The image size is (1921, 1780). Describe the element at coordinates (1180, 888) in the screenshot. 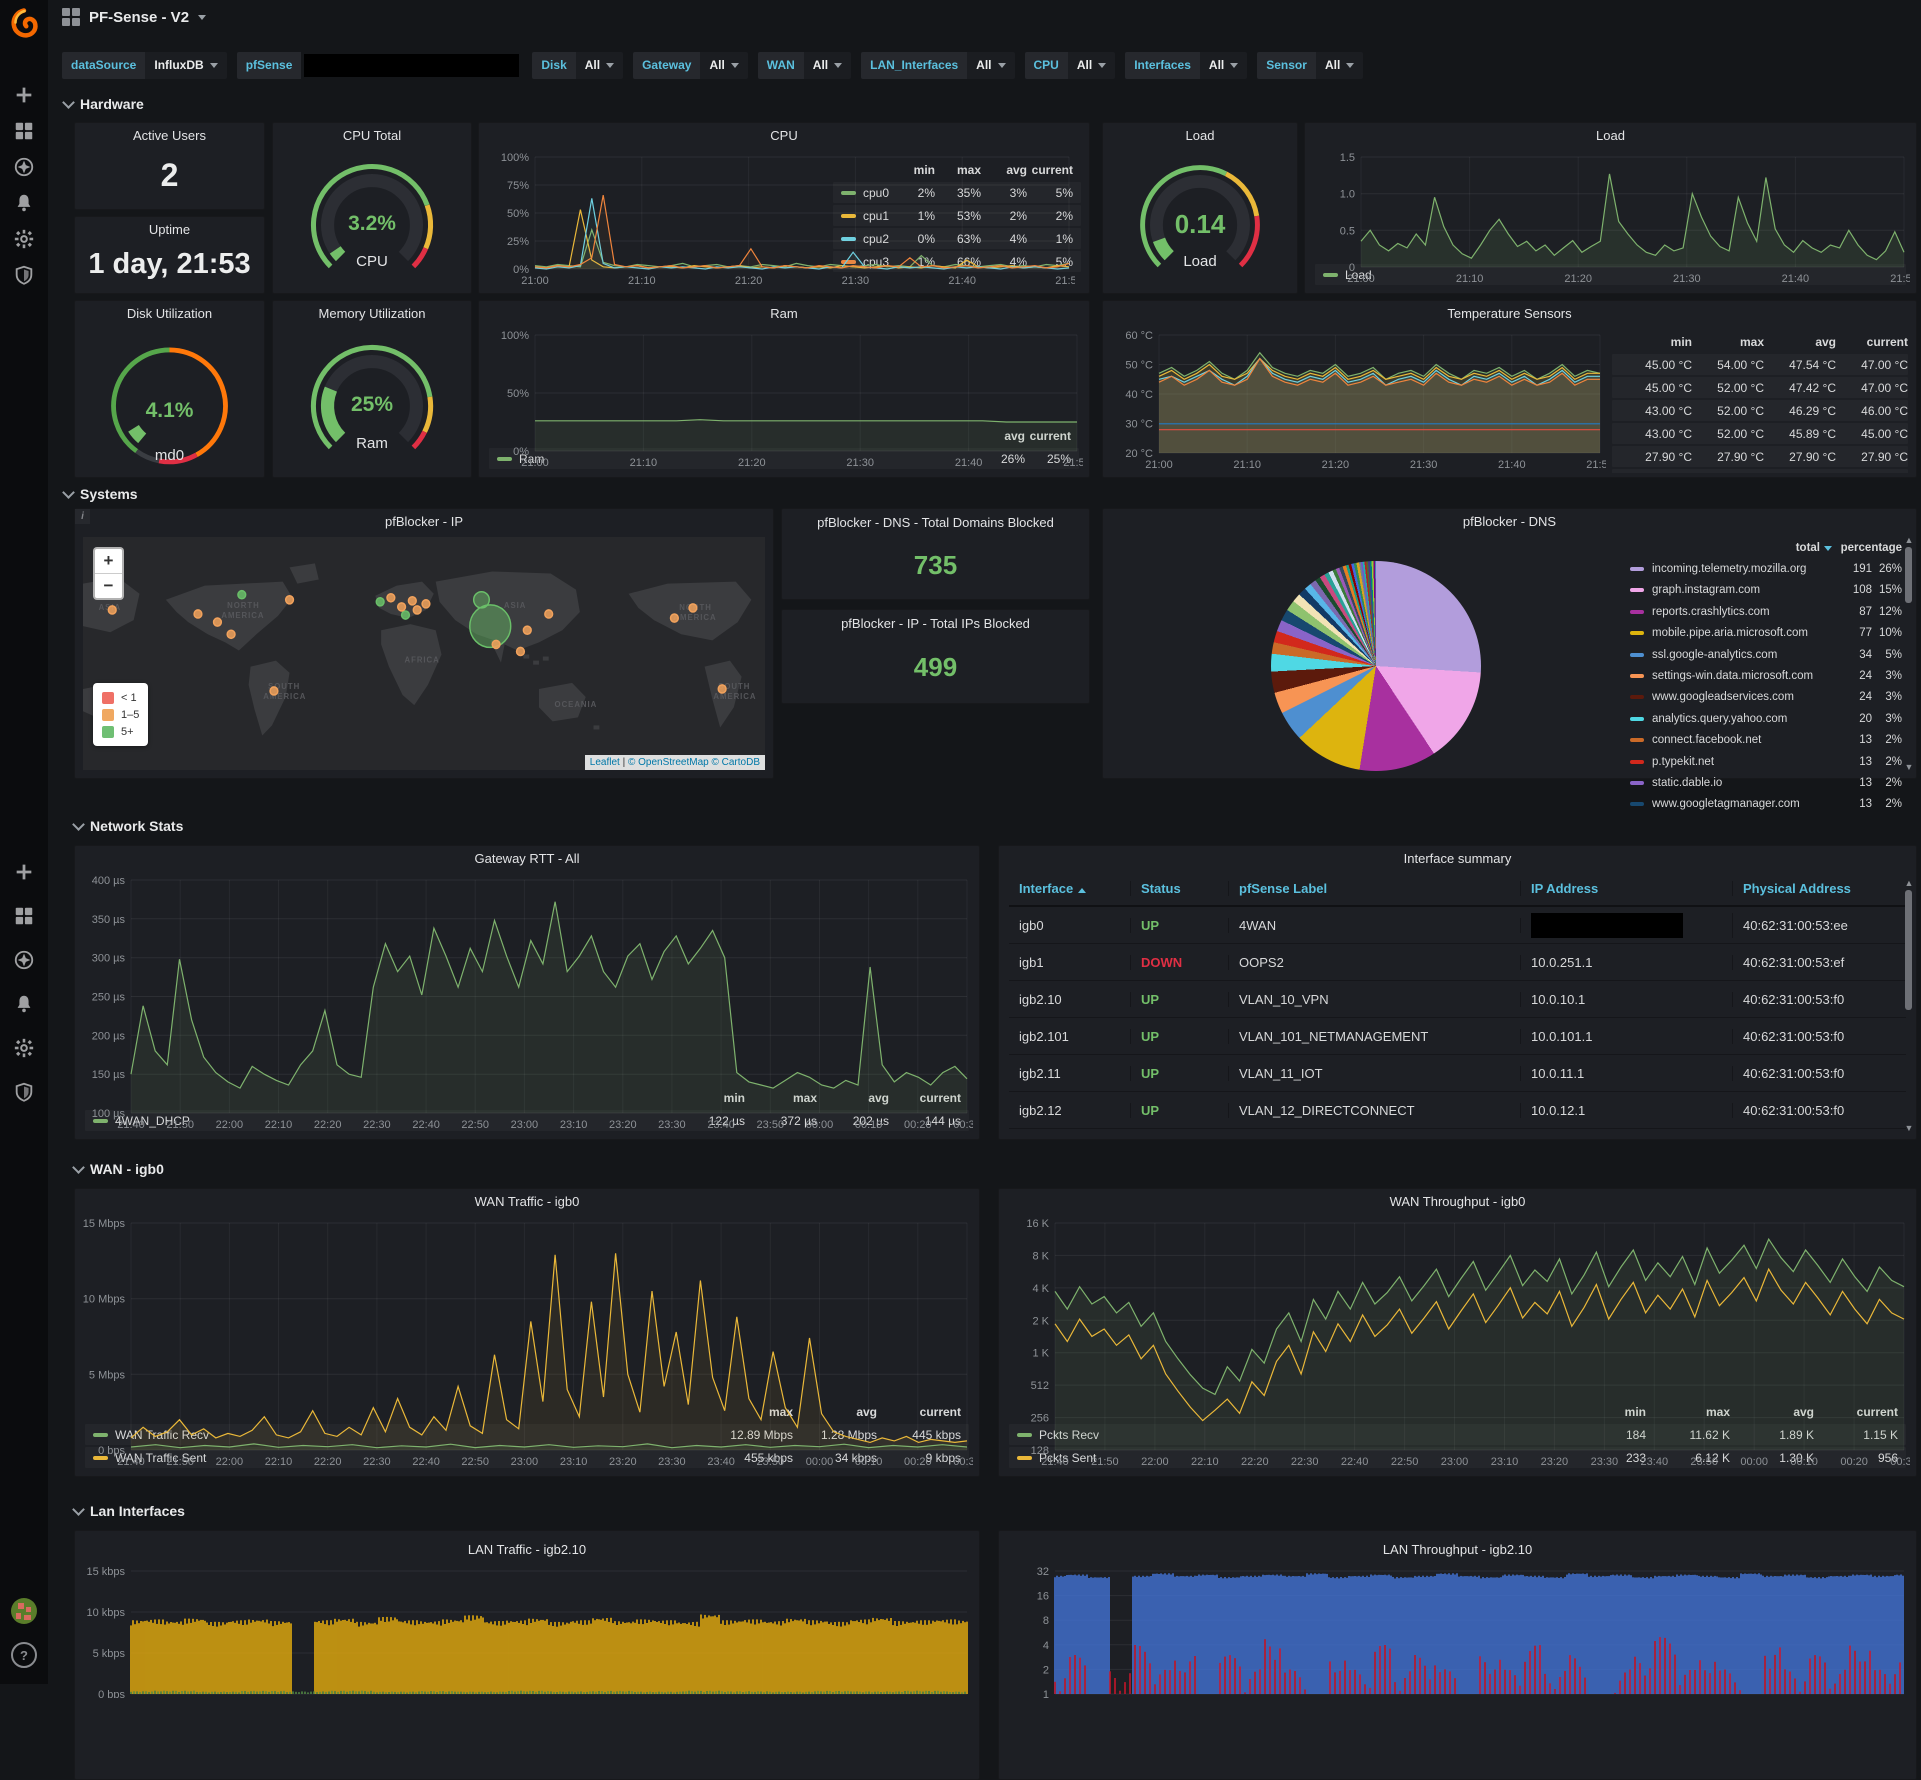

I see `column-header: Status` at that location.